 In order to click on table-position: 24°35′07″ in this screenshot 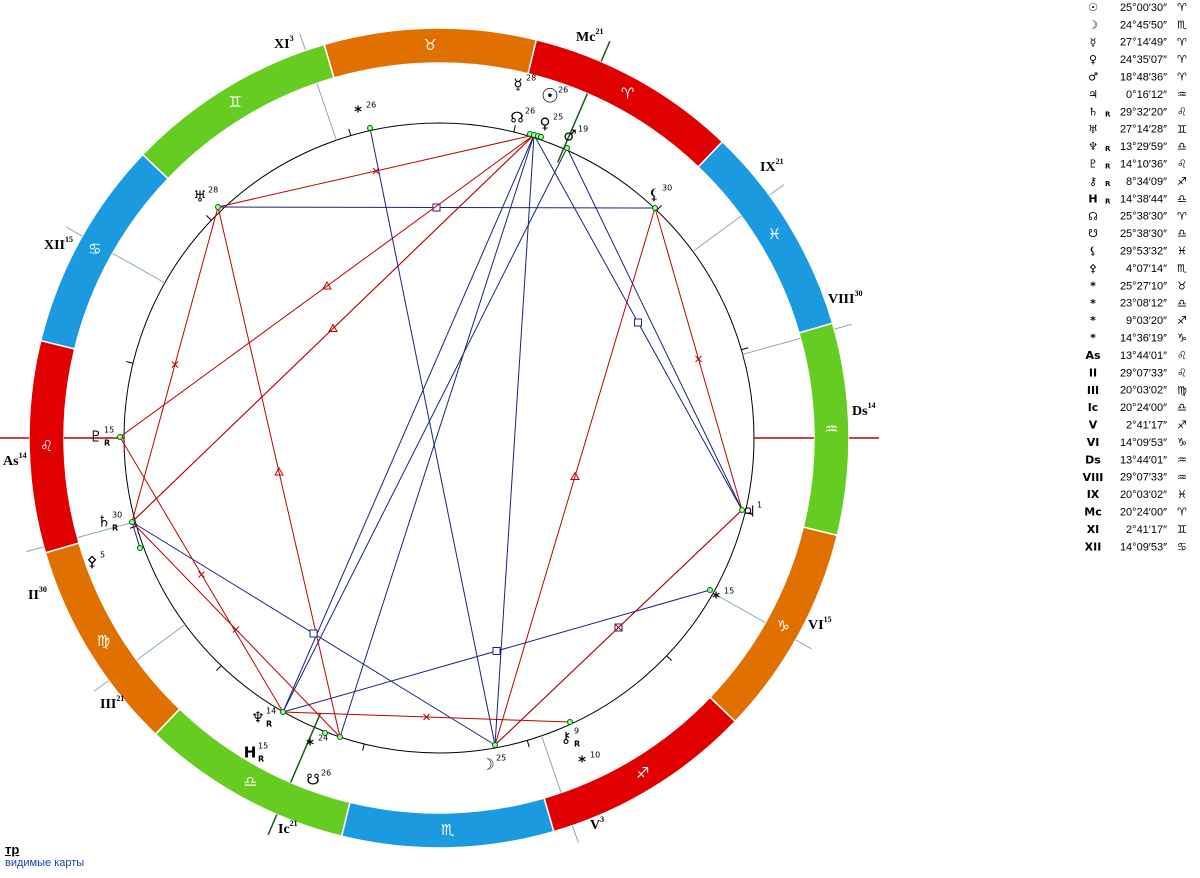, I will do `click(1143, 60)`.